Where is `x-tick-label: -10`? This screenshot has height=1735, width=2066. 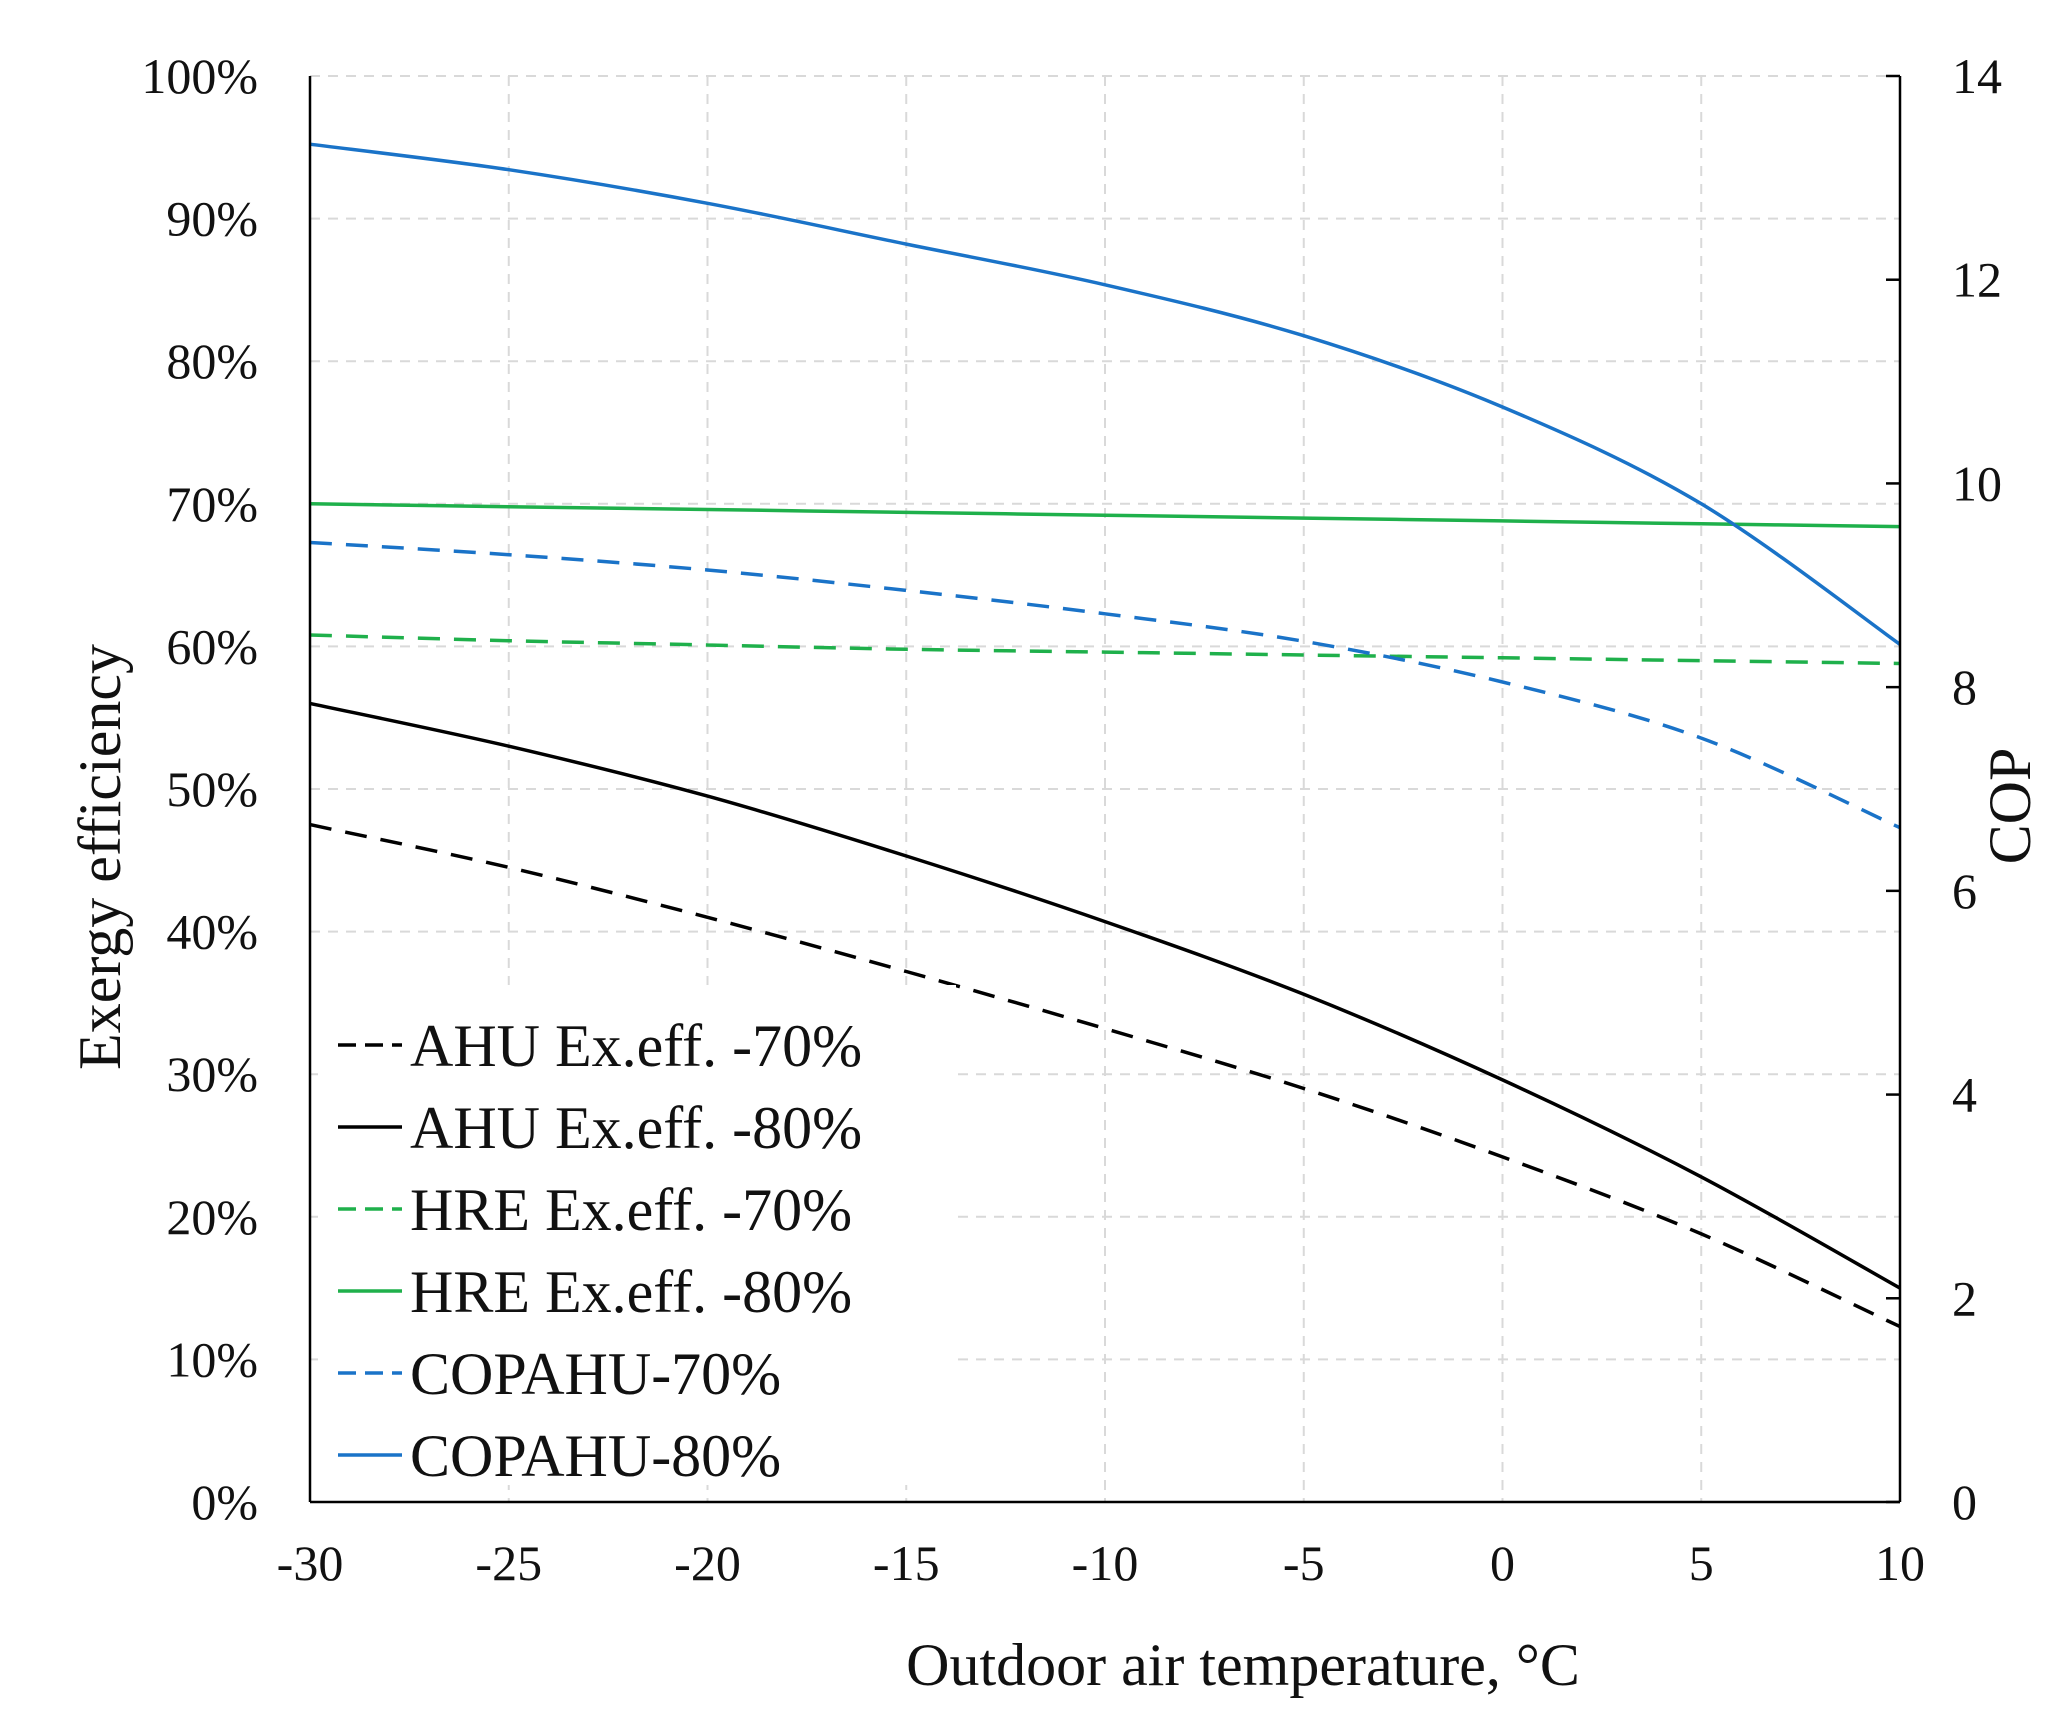
x-tick-label: -10 is located at coordinates (1105, 1563).